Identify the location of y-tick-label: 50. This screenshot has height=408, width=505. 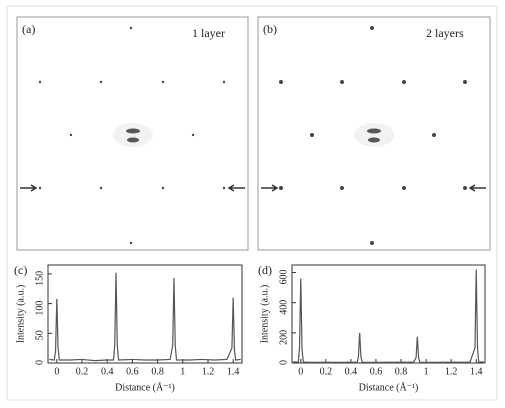
(39, 335).